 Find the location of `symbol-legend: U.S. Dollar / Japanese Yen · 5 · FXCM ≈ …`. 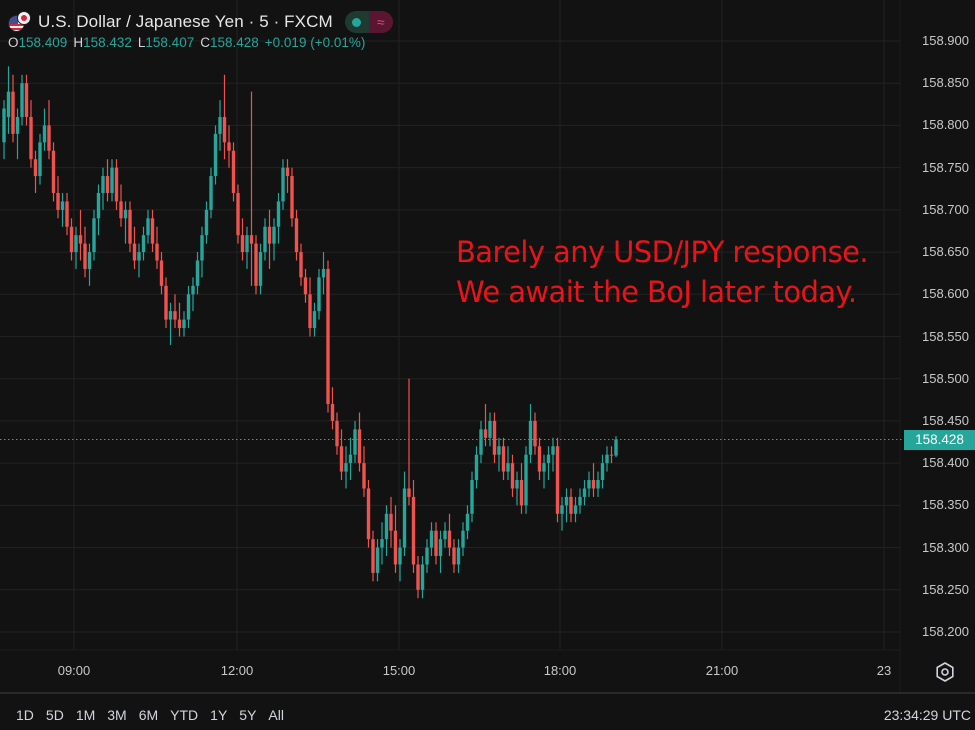

symbol-legend: U.S. Dollar / Japanese Yen · 5 · FXCM ≈ … is located at coordinates (200, 30).